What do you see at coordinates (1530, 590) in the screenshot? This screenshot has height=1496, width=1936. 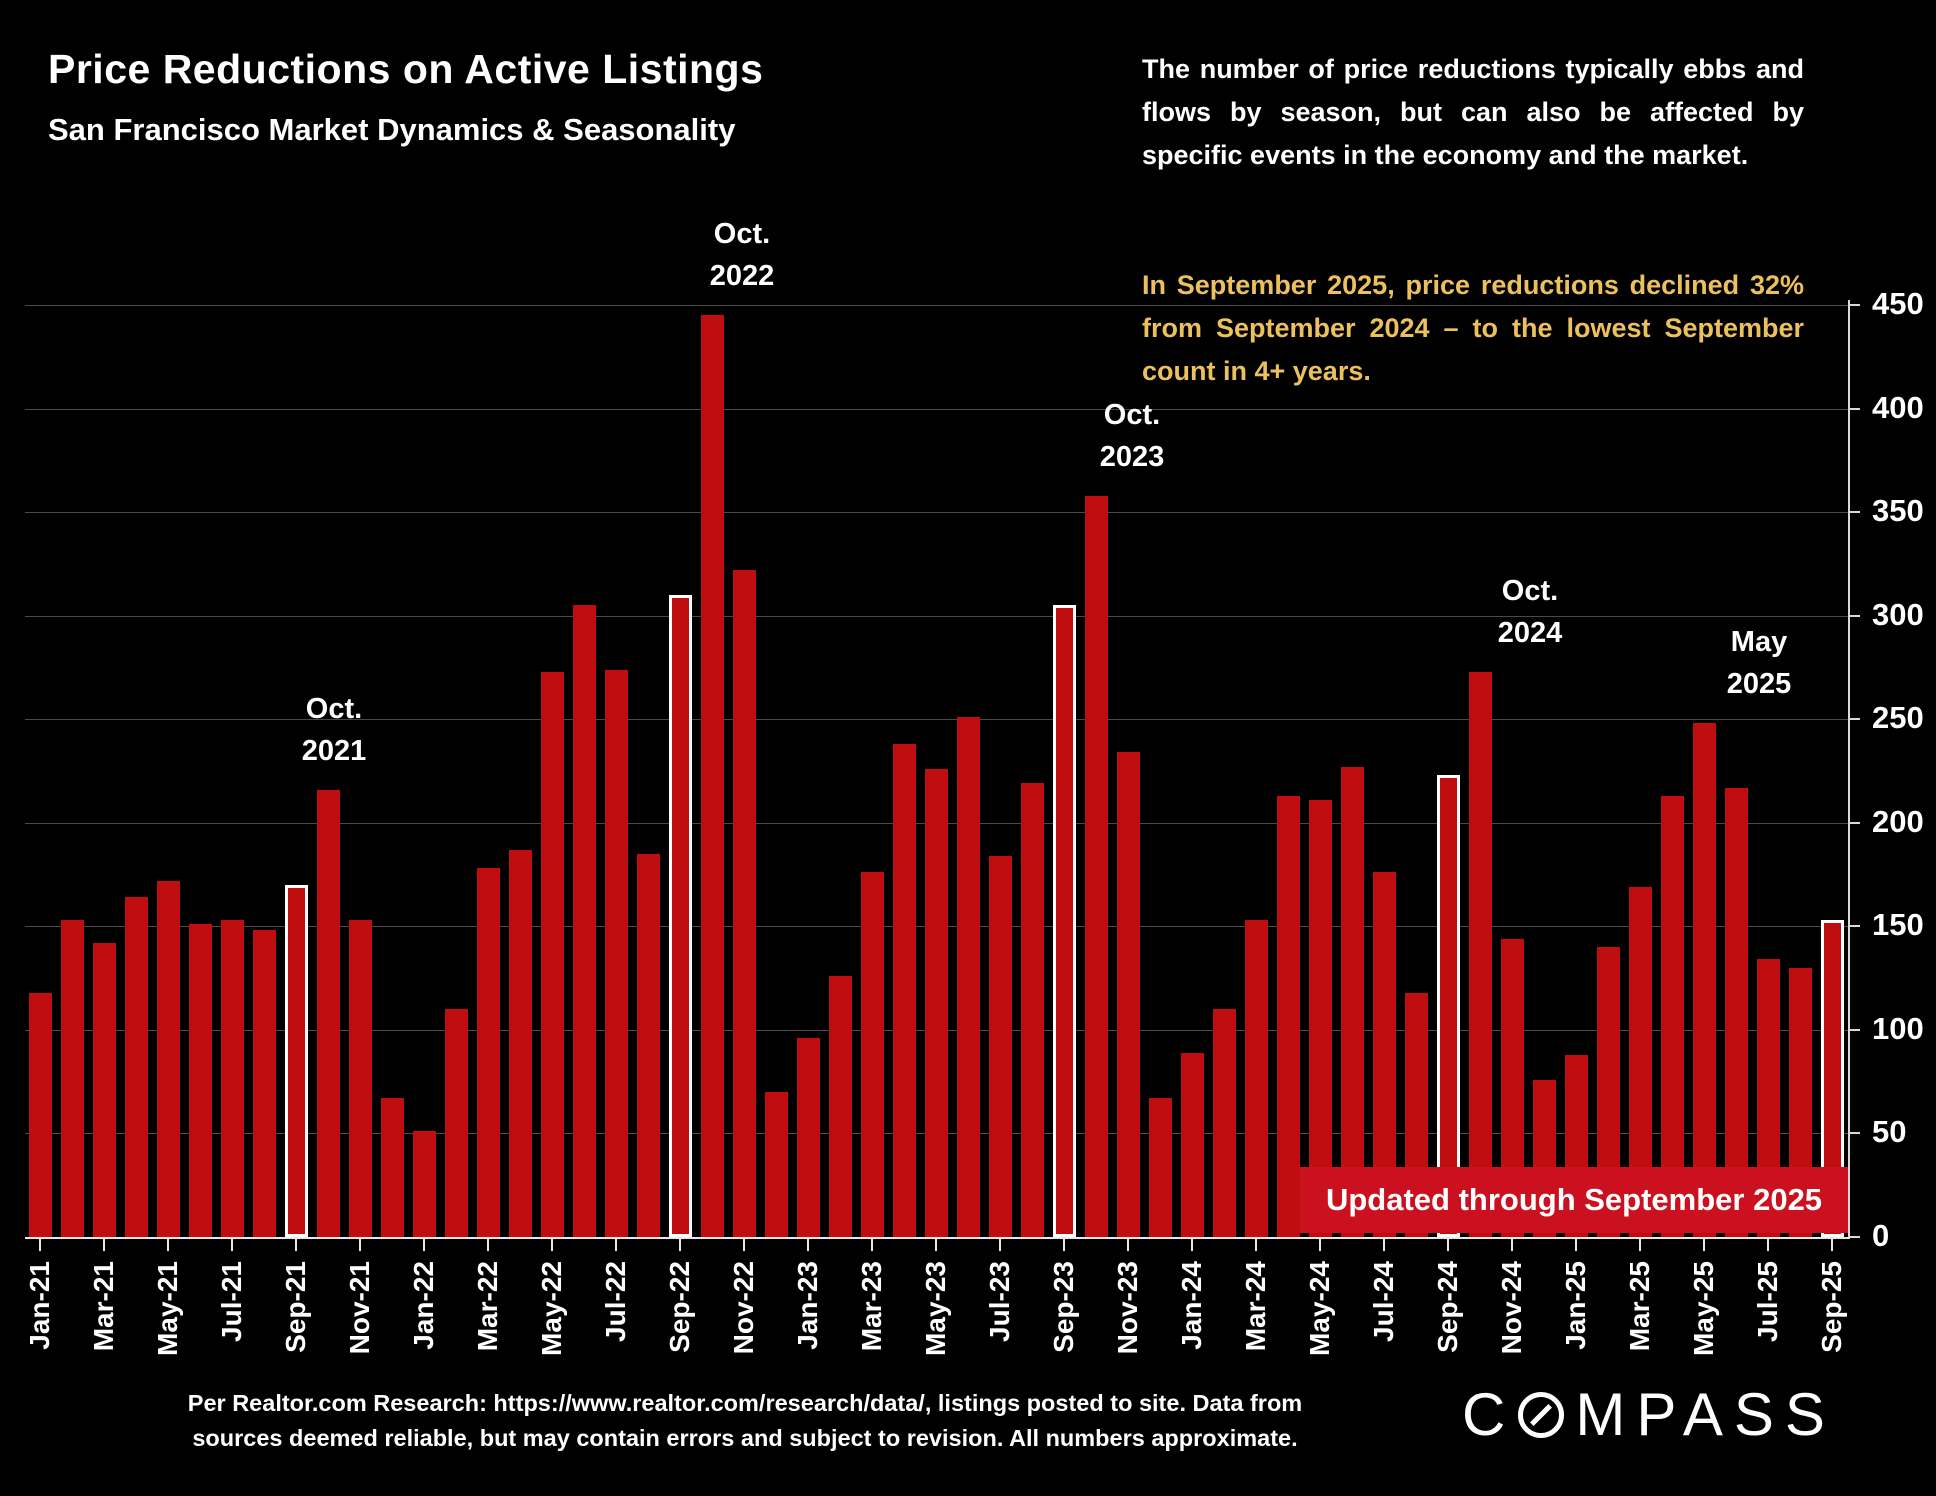 I see `annotation-line1: Oct.` at bounding box center [1530, 590].